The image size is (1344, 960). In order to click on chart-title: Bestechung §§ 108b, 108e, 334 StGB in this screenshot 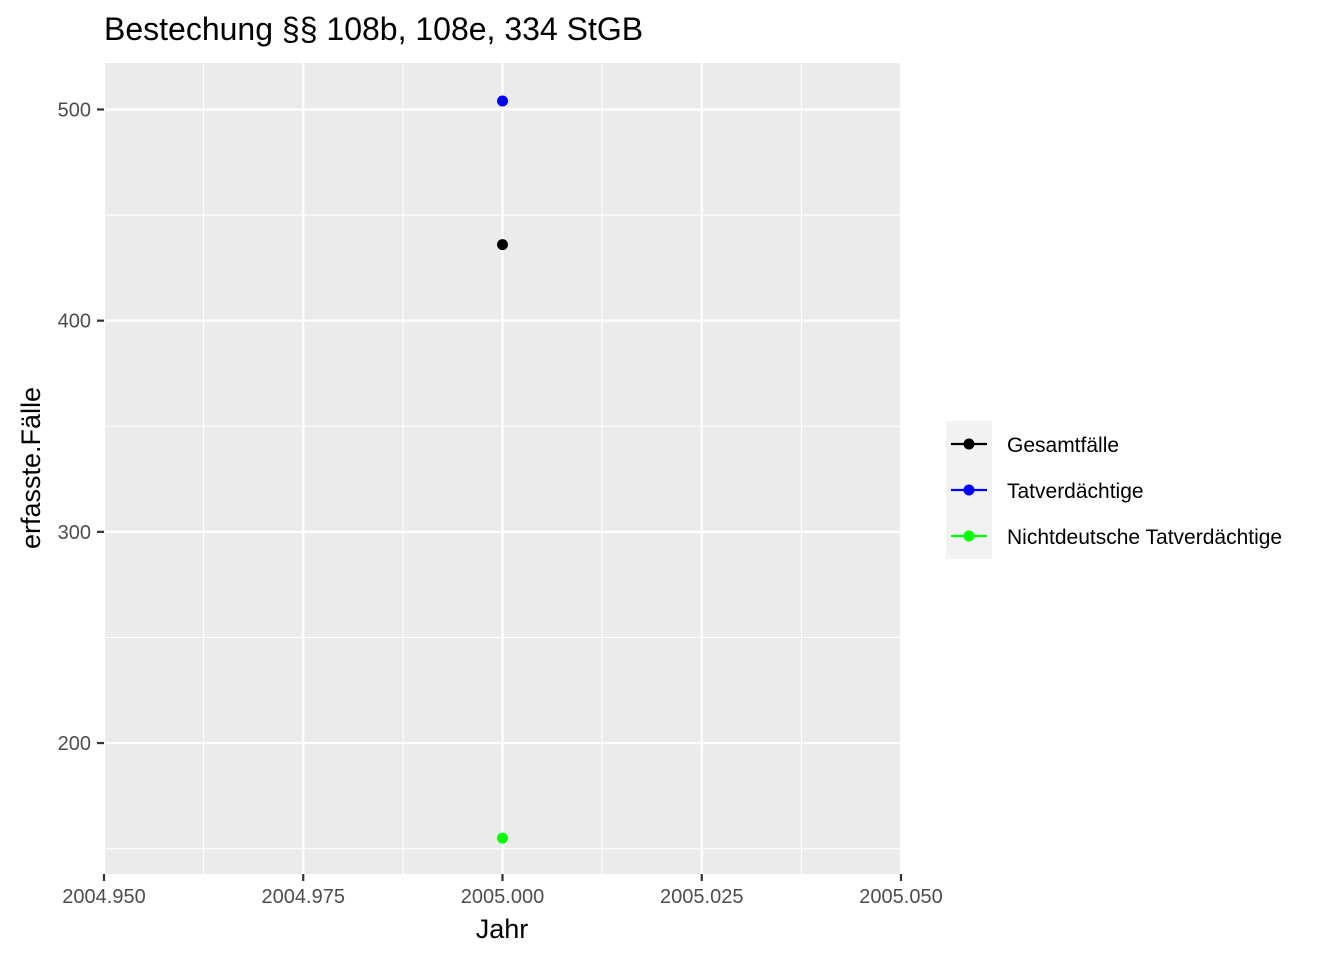, I will do `click(373, 29)`.